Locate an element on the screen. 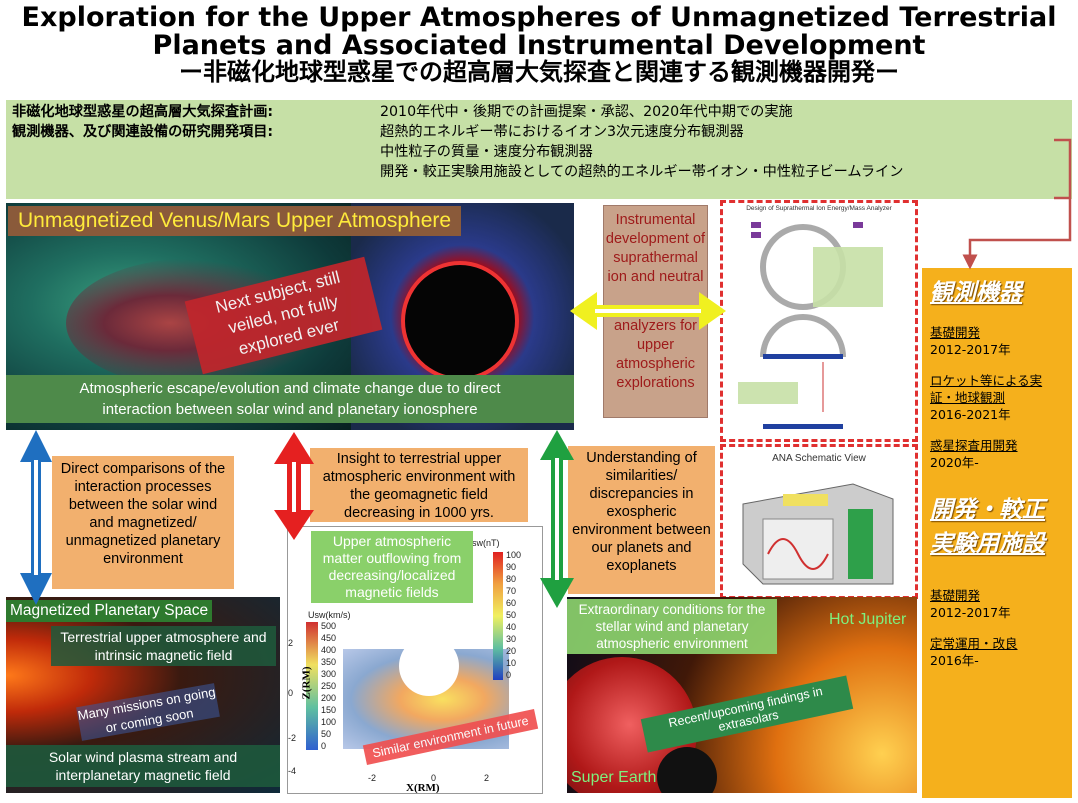  analyzer-design-diagram is located at coordinates (810, 325).